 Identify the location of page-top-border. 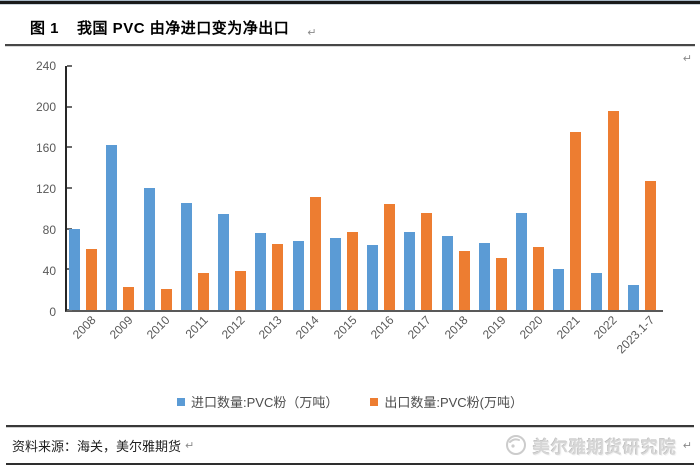
(350, 2).